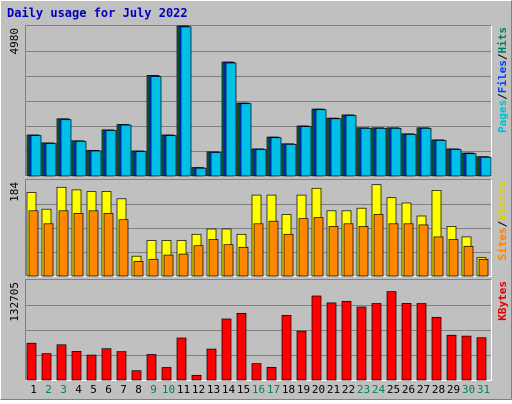 This screenshot has width=512, height=404. I want to click on x-tick-label: 18, so click(288, 389).